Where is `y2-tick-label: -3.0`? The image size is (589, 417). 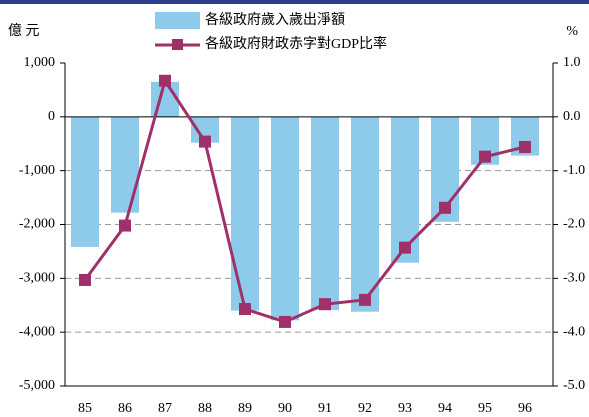 y2-tick-label: -3.0 is located at coordinates (574, 278).